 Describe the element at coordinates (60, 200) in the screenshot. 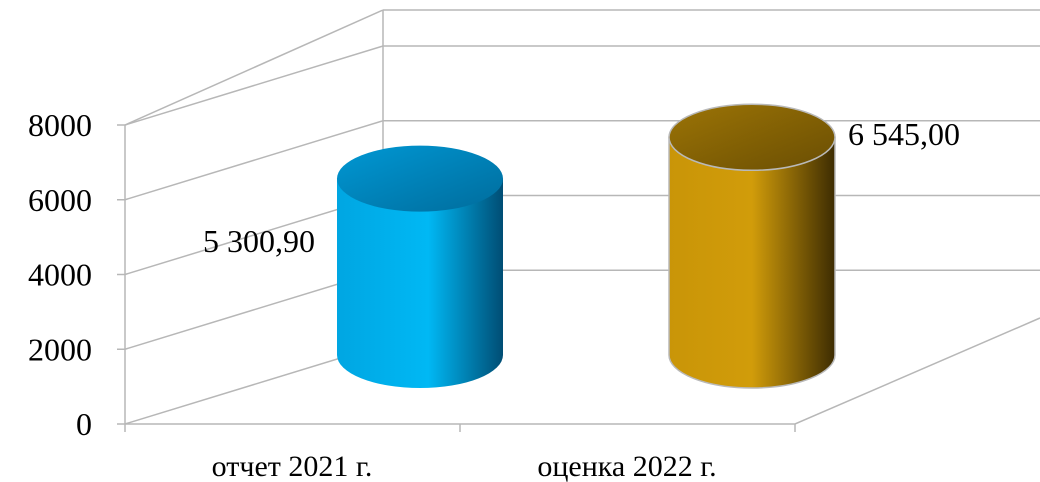

I see `y-tick-label: 6000` at that location.